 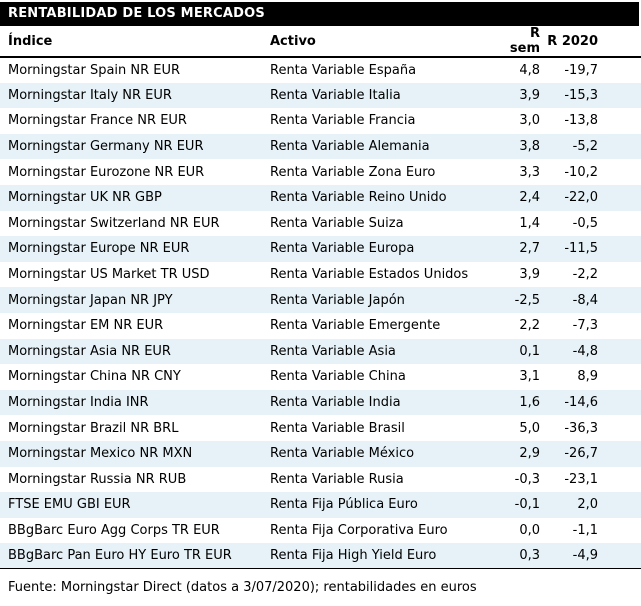 What do you see at coordinates (529, 326) in the screenshot?
I see `r-sem-cell: 2,2` at bounding box center [529, 326].